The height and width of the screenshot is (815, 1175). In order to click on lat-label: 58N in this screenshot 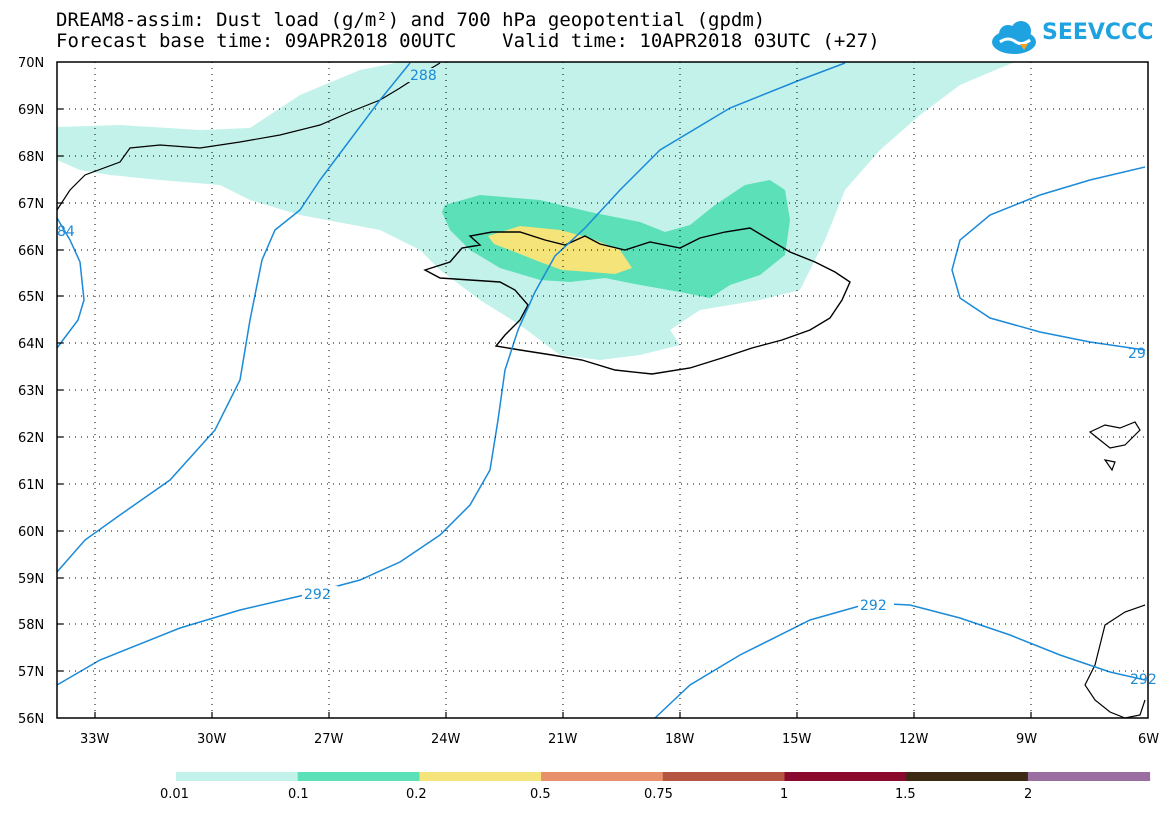, I will do `click(31, 625)`.